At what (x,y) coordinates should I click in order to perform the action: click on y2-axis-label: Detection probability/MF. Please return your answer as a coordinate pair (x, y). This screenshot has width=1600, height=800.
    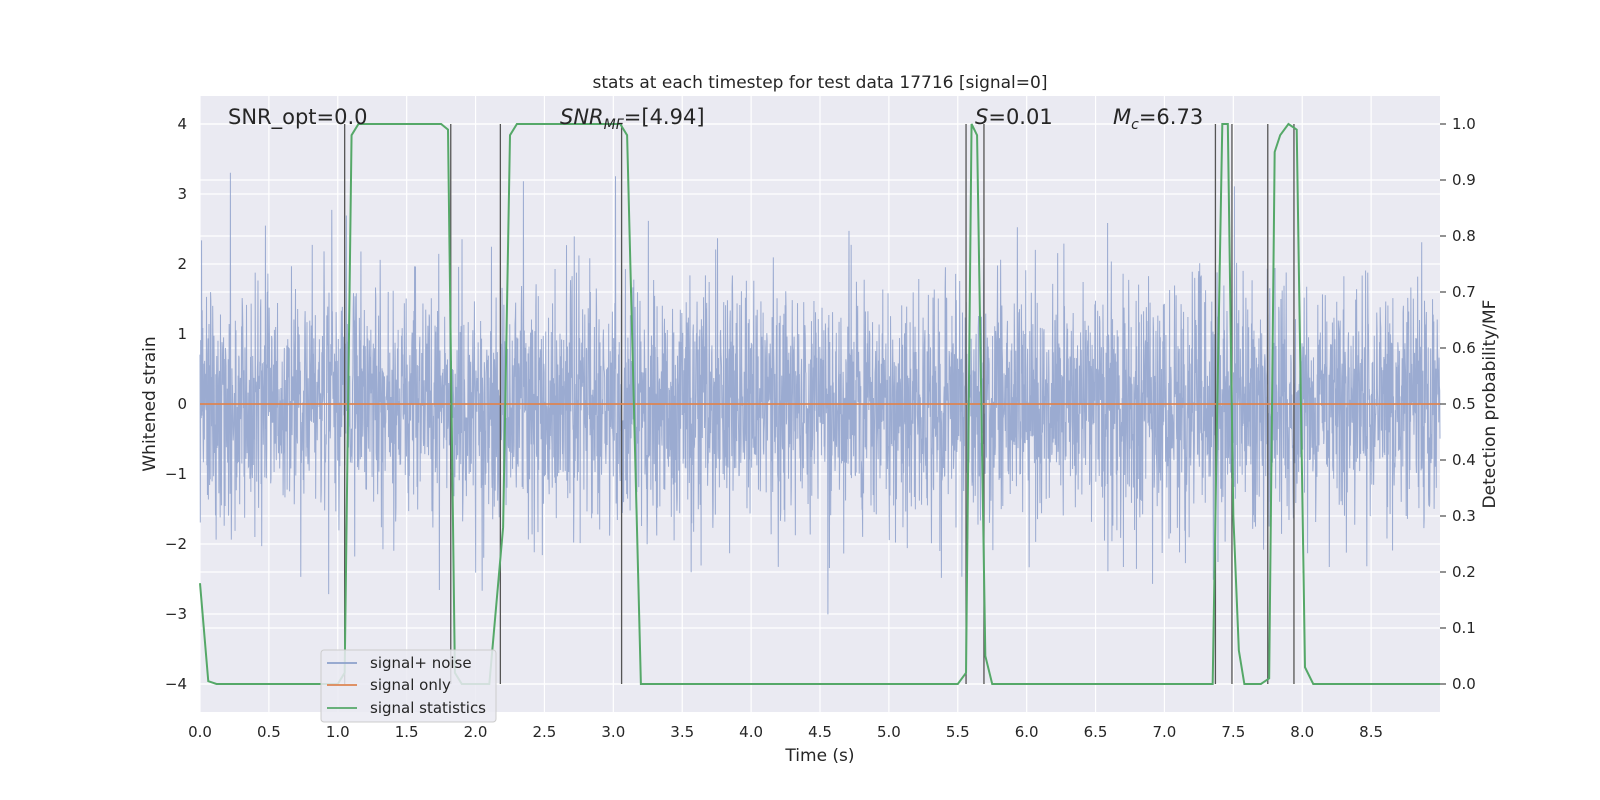
    Looking at the image, I should click on (1490, 404).